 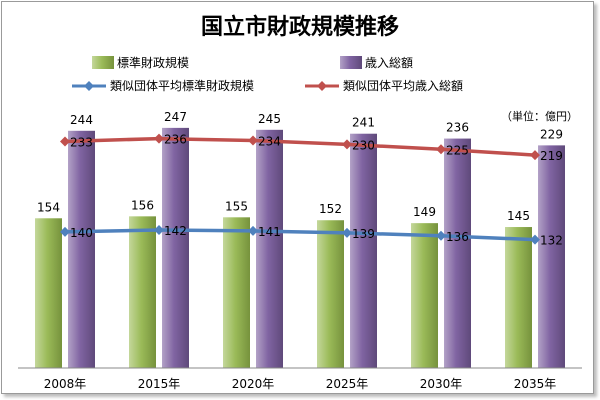 What do you see at coordinates (175, 117) in the screenshot?
I see `label-total-revenue-1: 247` at bounding box center [175, 117].